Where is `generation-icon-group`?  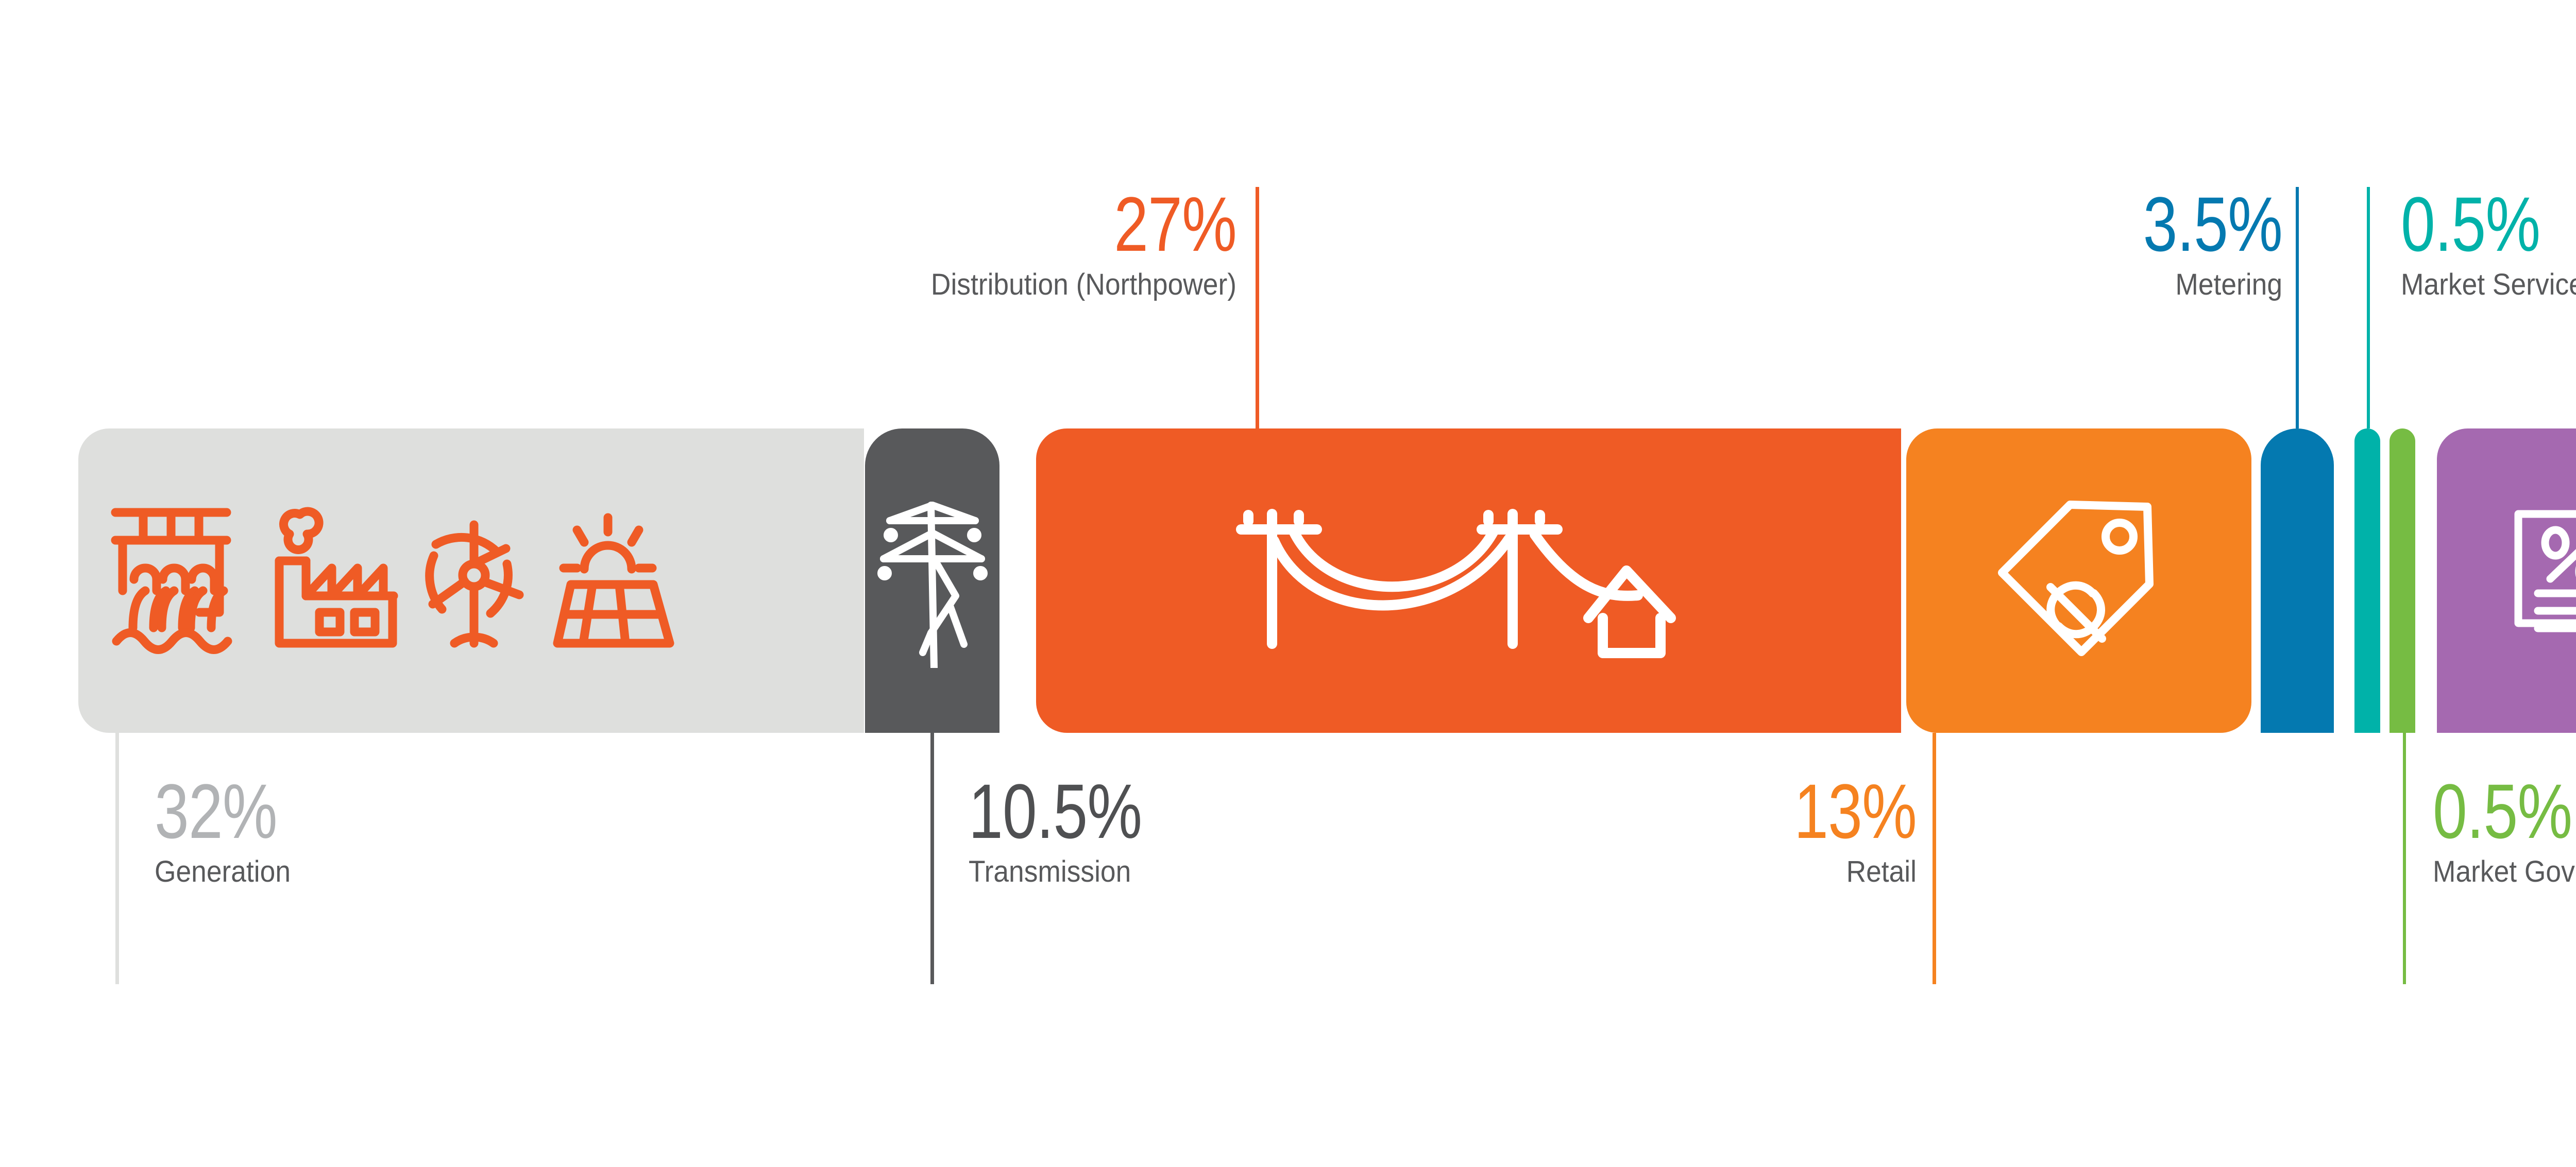 generation-icon-group is located at coordinates (392, 580).